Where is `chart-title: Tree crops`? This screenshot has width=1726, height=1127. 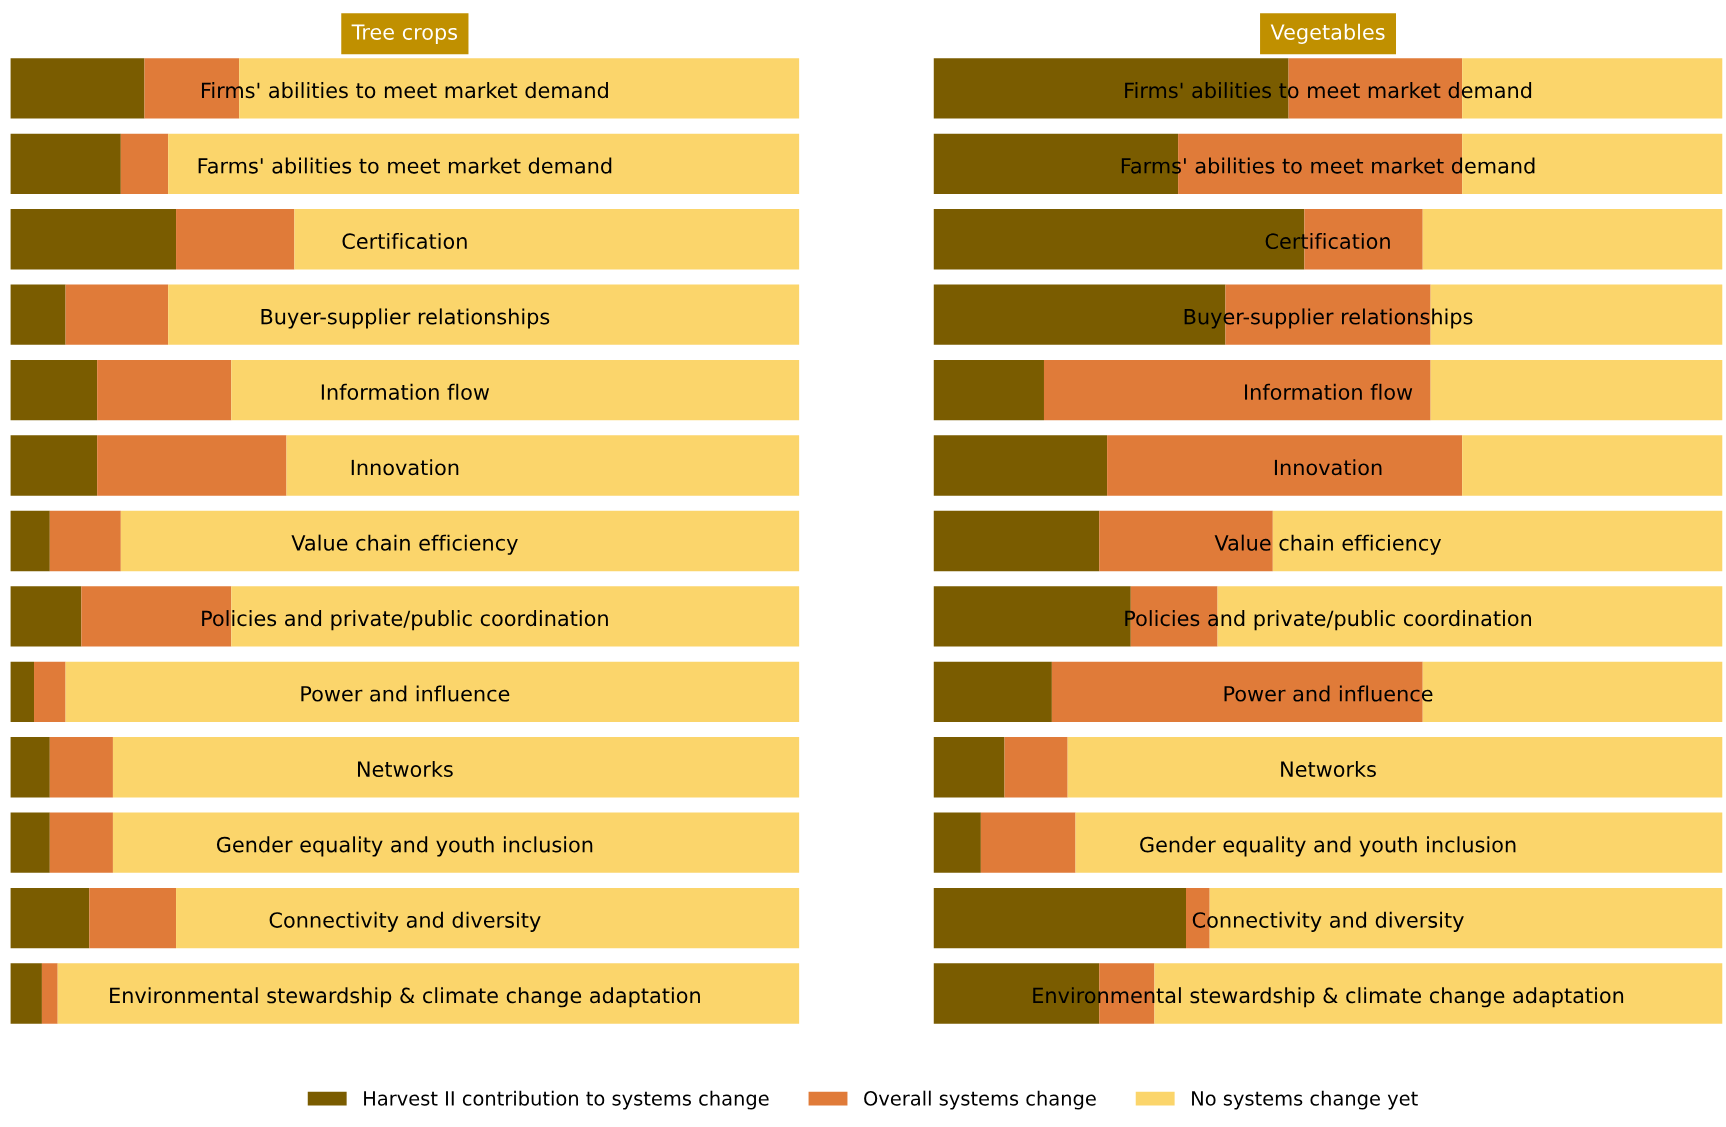 chart-title: Tree crops is located at coordinates (404, 34).